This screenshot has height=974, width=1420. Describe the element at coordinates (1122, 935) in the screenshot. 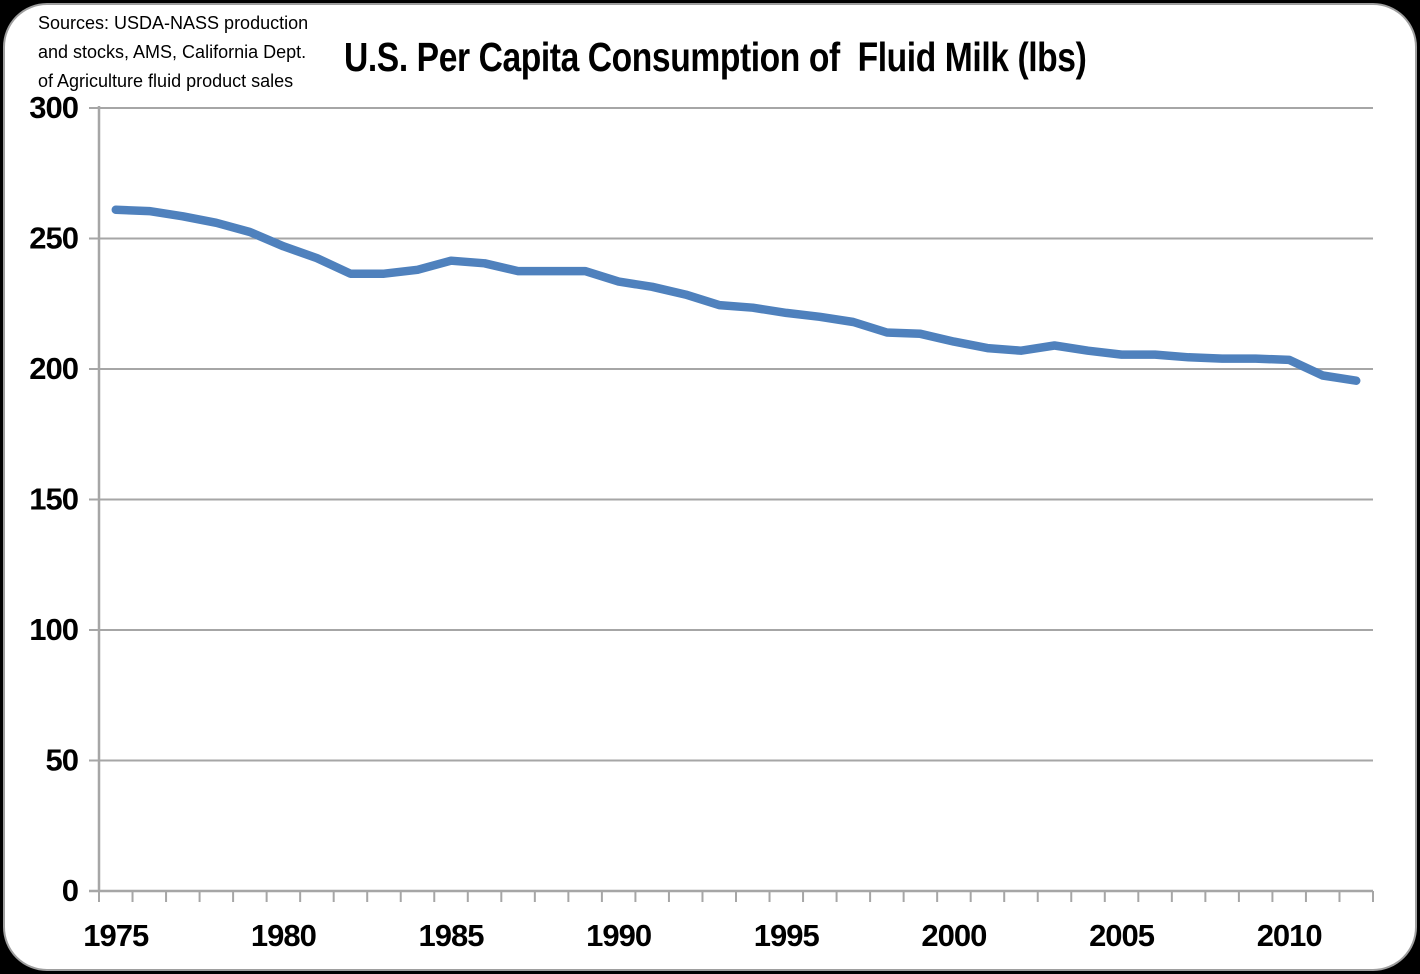

I see `x-tick-label: 2005` at that location.